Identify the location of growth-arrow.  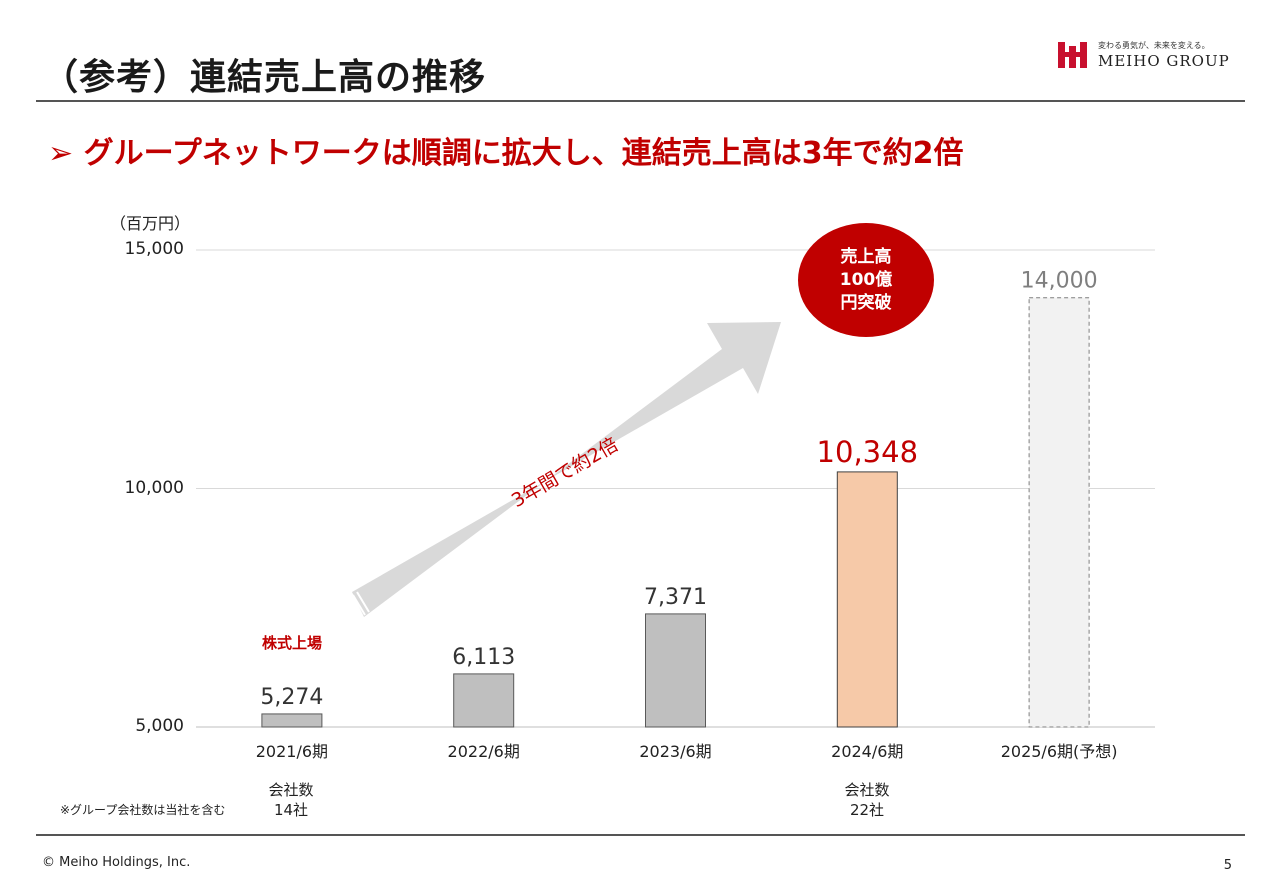
(566, 469).